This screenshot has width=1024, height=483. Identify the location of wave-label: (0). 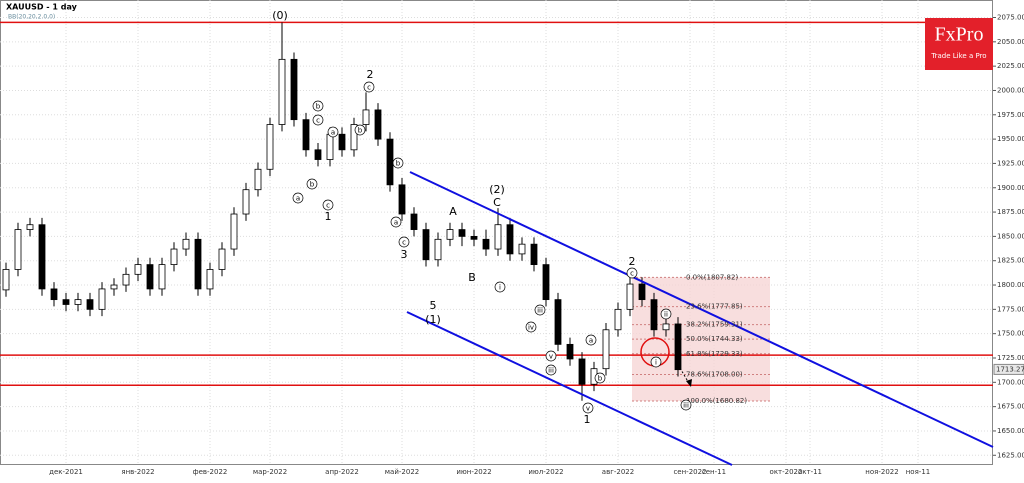
(280, 15).